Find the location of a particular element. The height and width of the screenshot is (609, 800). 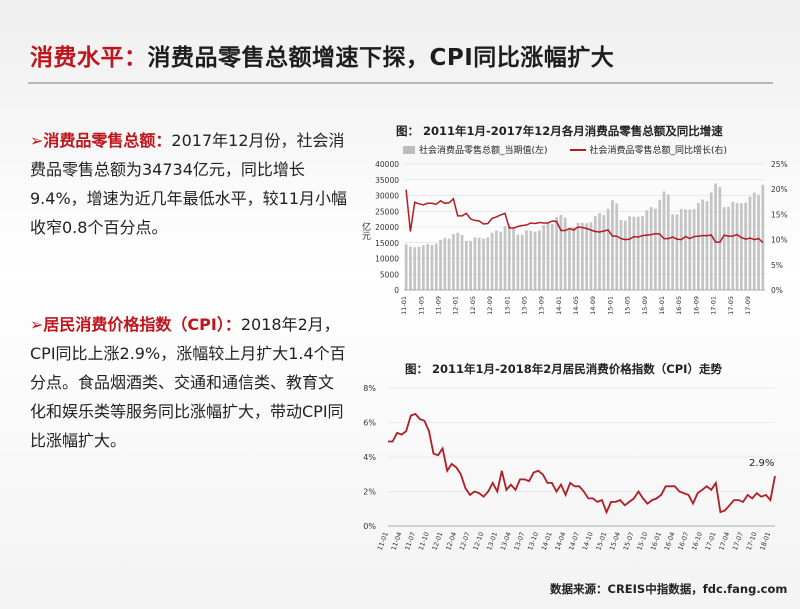

retail-x-tick-label: 13-05 is located at coordinates (524, 305).